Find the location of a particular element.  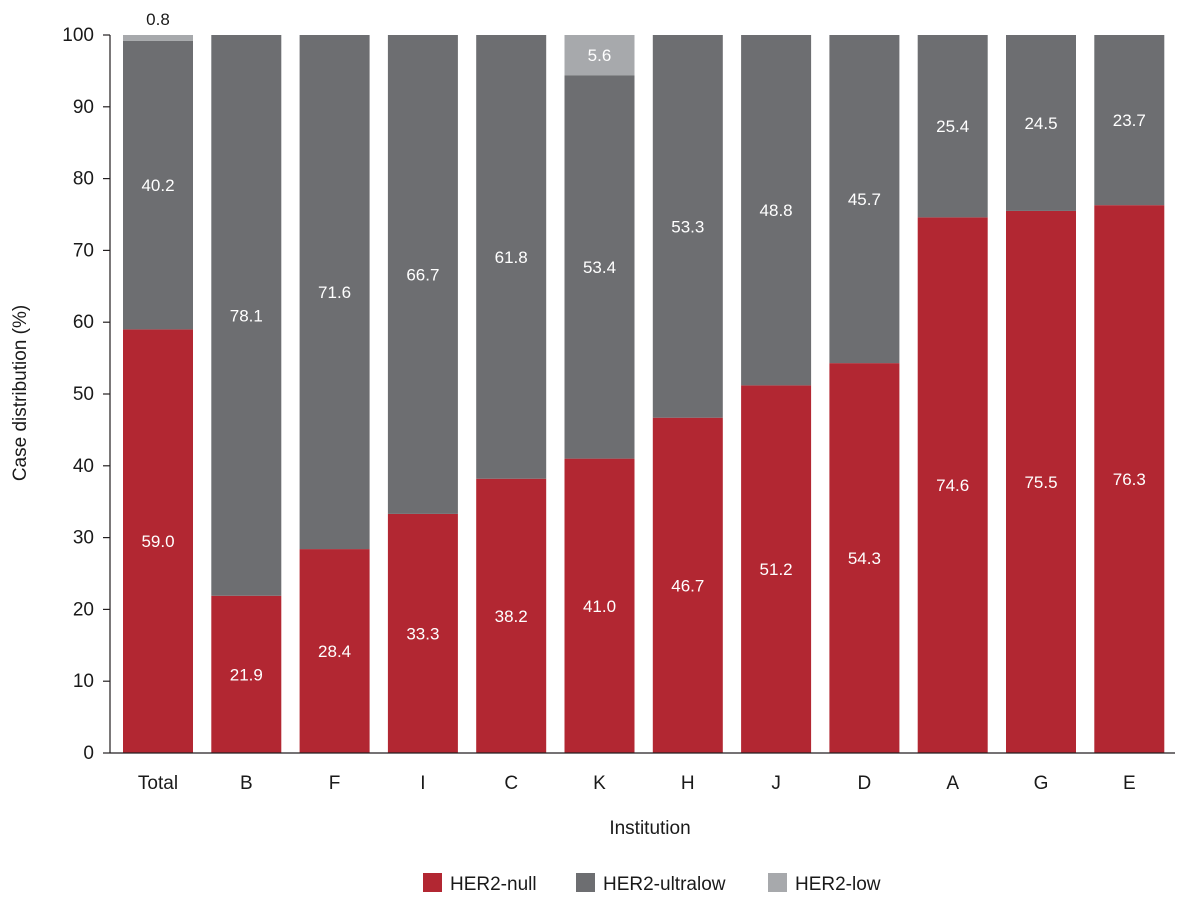

x-axis: Total B F I C K H J D A G E is located at coordinates (642, 773).